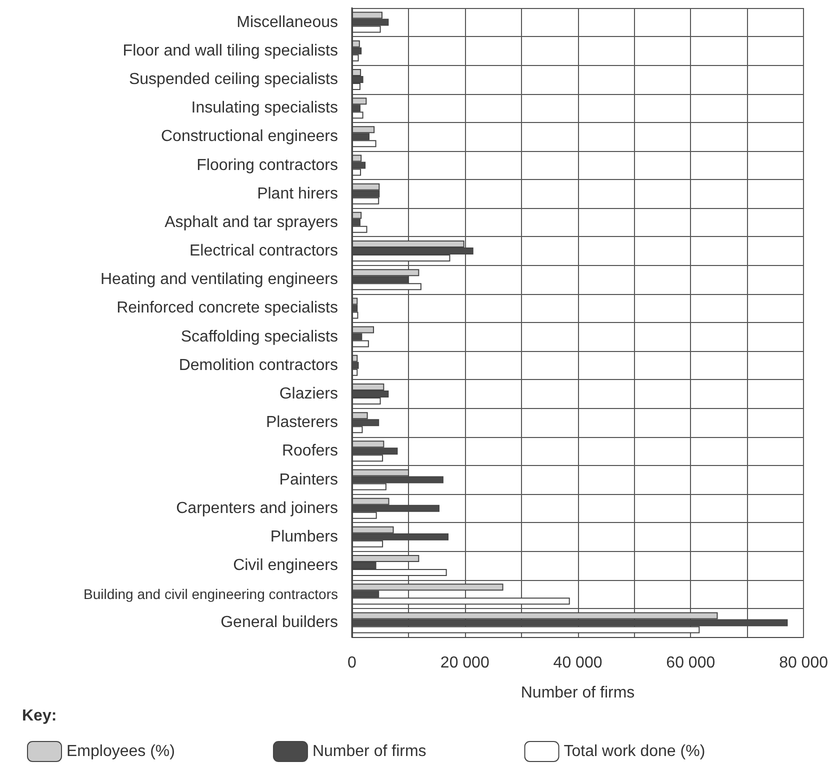 This screenshot has width=831, height=779. Describe the element at coordinates (259, 337) in the screenshot. I see `y-tick-label: Scaffolding specialists` at that location.